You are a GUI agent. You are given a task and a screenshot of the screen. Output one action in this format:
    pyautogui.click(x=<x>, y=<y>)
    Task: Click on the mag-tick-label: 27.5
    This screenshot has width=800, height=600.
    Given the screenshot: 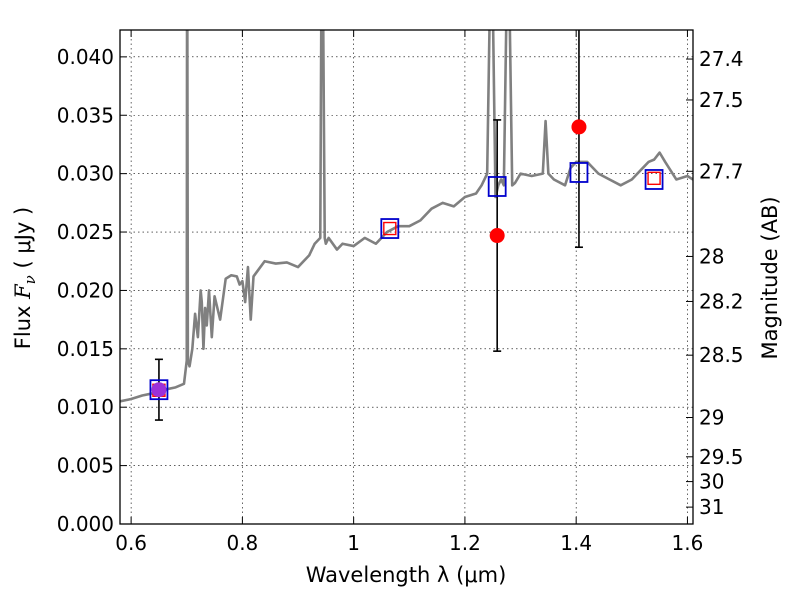 What is the action you would take?
    pyautogui.click(x=721, y=100)
    